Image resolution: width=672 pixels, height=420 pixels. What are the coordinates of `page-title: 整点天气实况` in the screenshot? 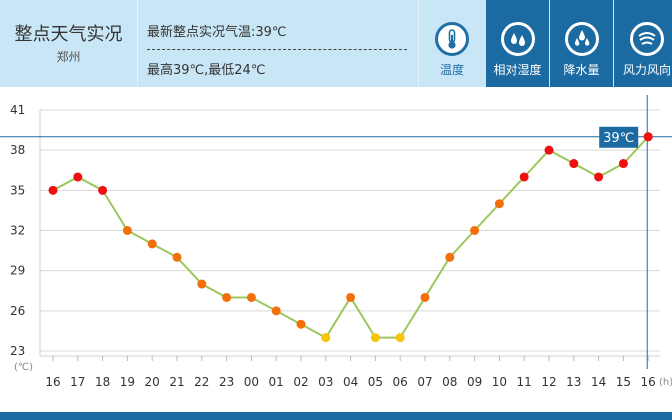 It's located at (68, 34).